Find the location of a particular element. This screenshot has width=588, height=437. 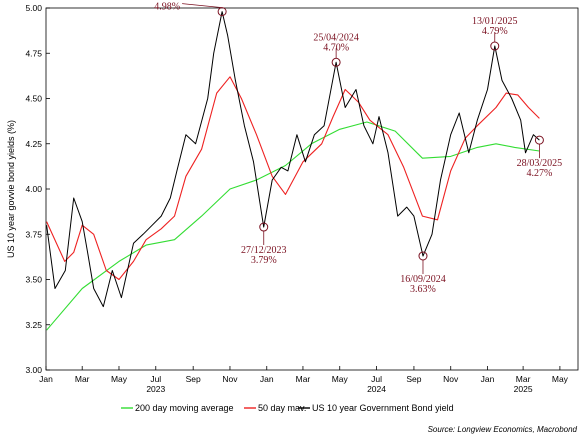

annotation-date: 16/09/2024 is located at coordinates (423, 279).